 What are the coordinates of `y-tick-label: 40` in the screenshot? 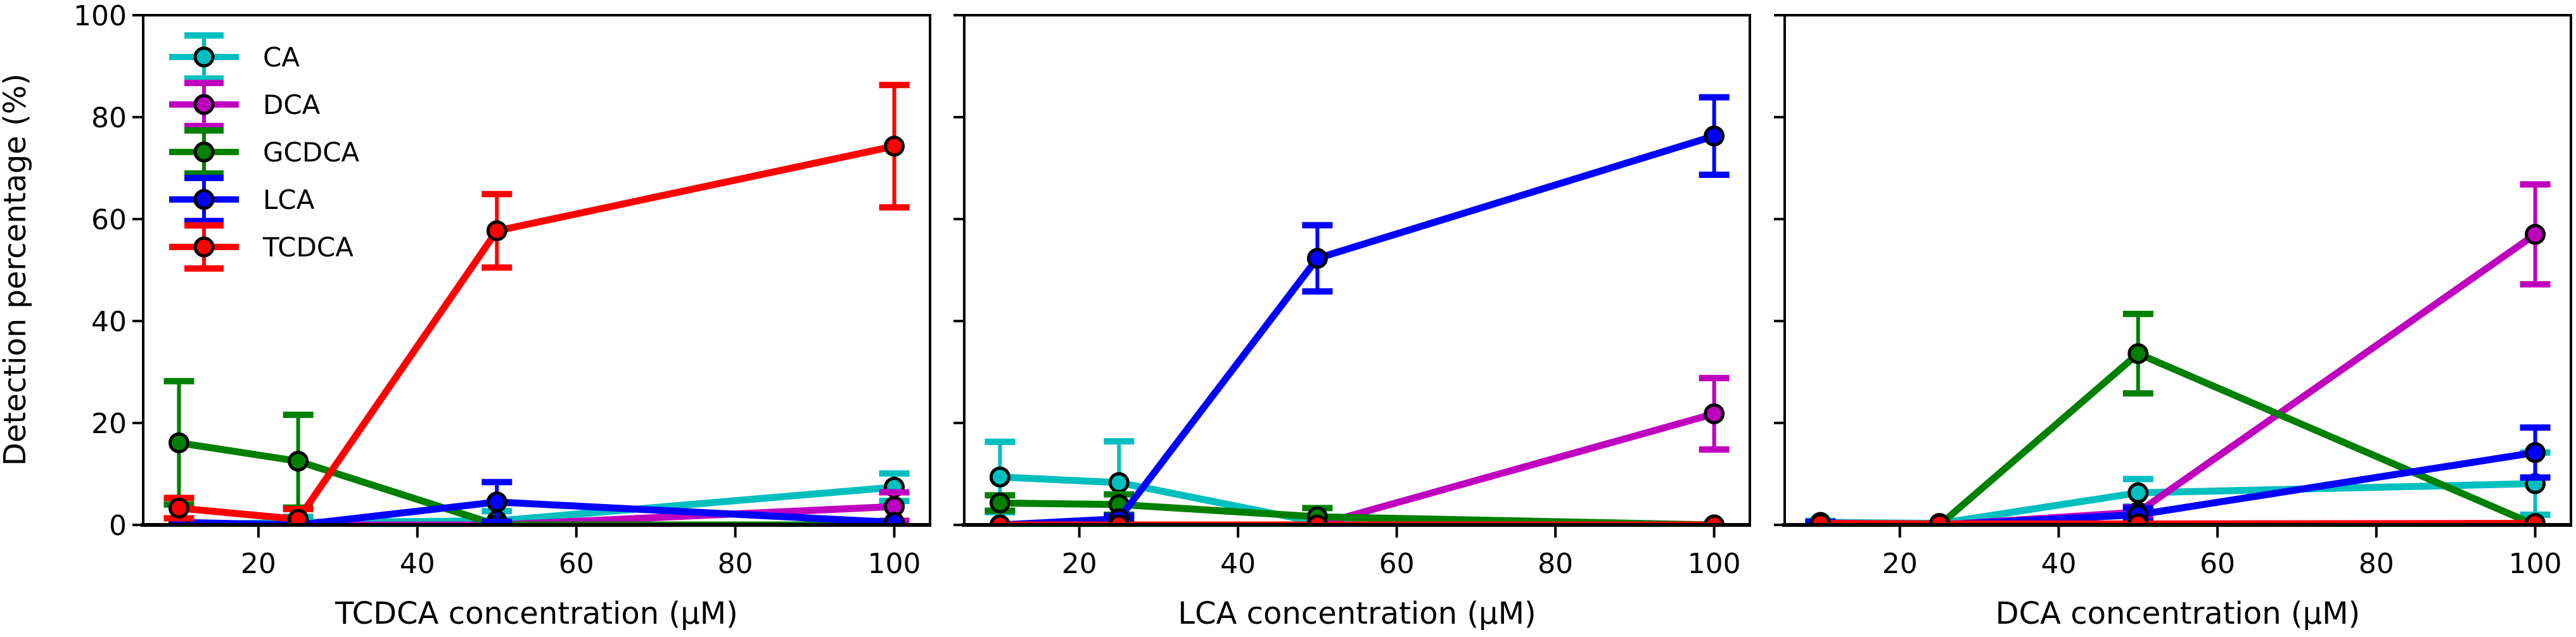 It's located at (109, 322).